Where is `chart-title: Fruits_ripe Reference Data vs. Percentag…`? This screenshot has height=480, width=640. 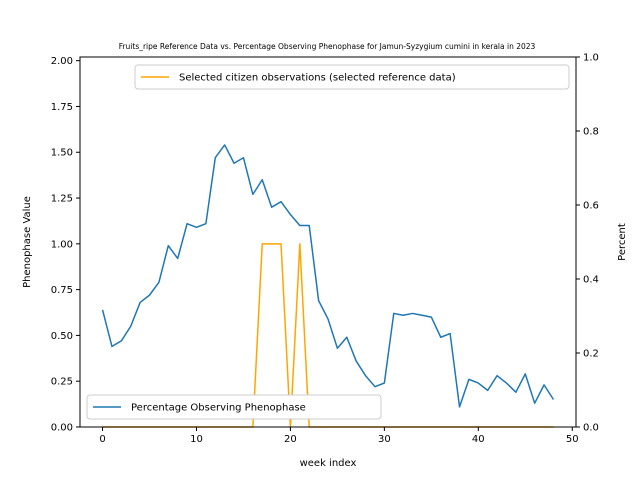
chart-title: Fruits_ripe Reference Data vs. Percentag… is located at coordinates (327, 46).